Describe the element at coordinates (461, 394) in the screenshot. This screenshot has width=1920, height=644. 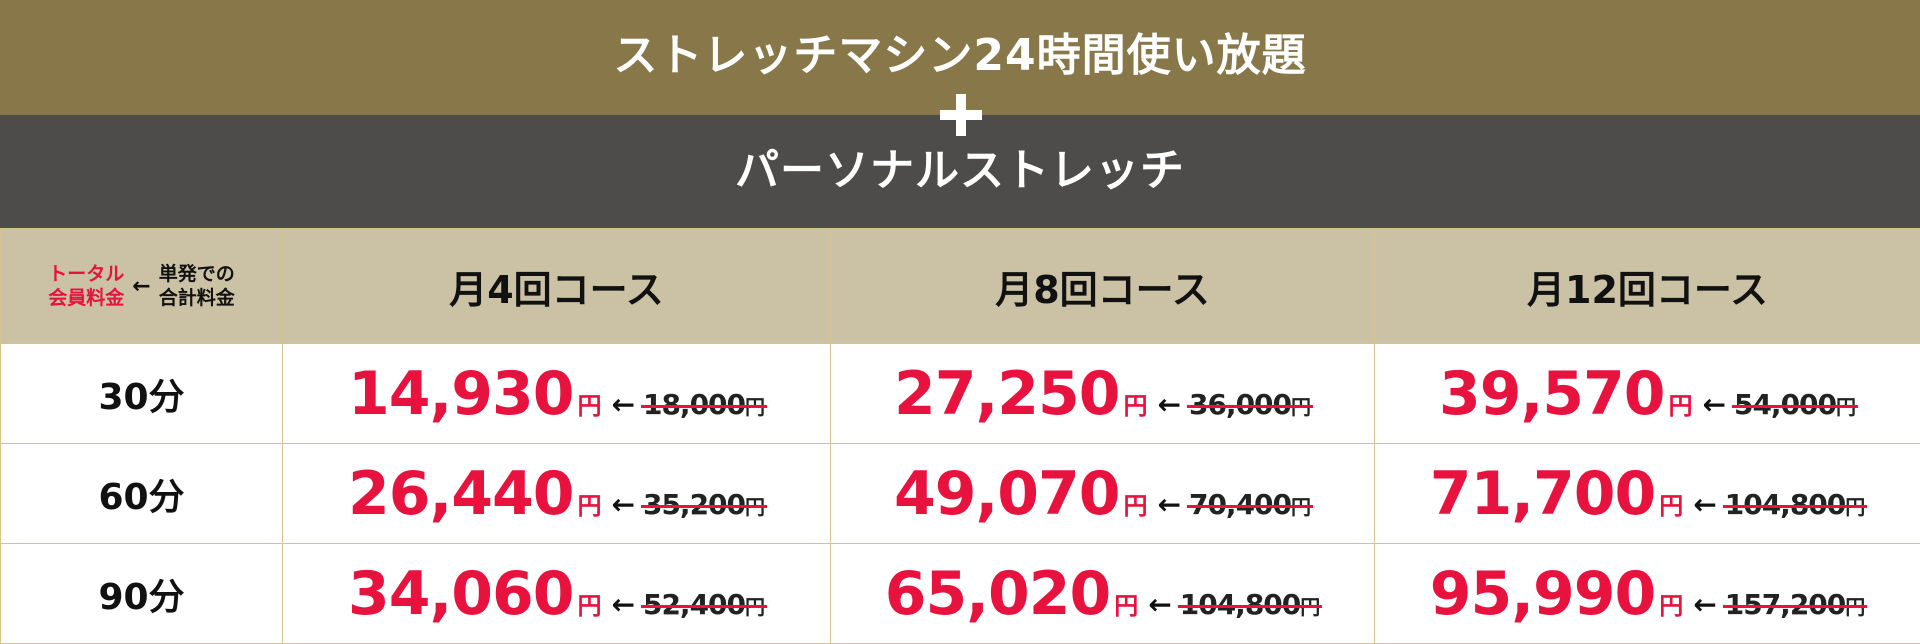
I see `member-price: 14,930` at that location.